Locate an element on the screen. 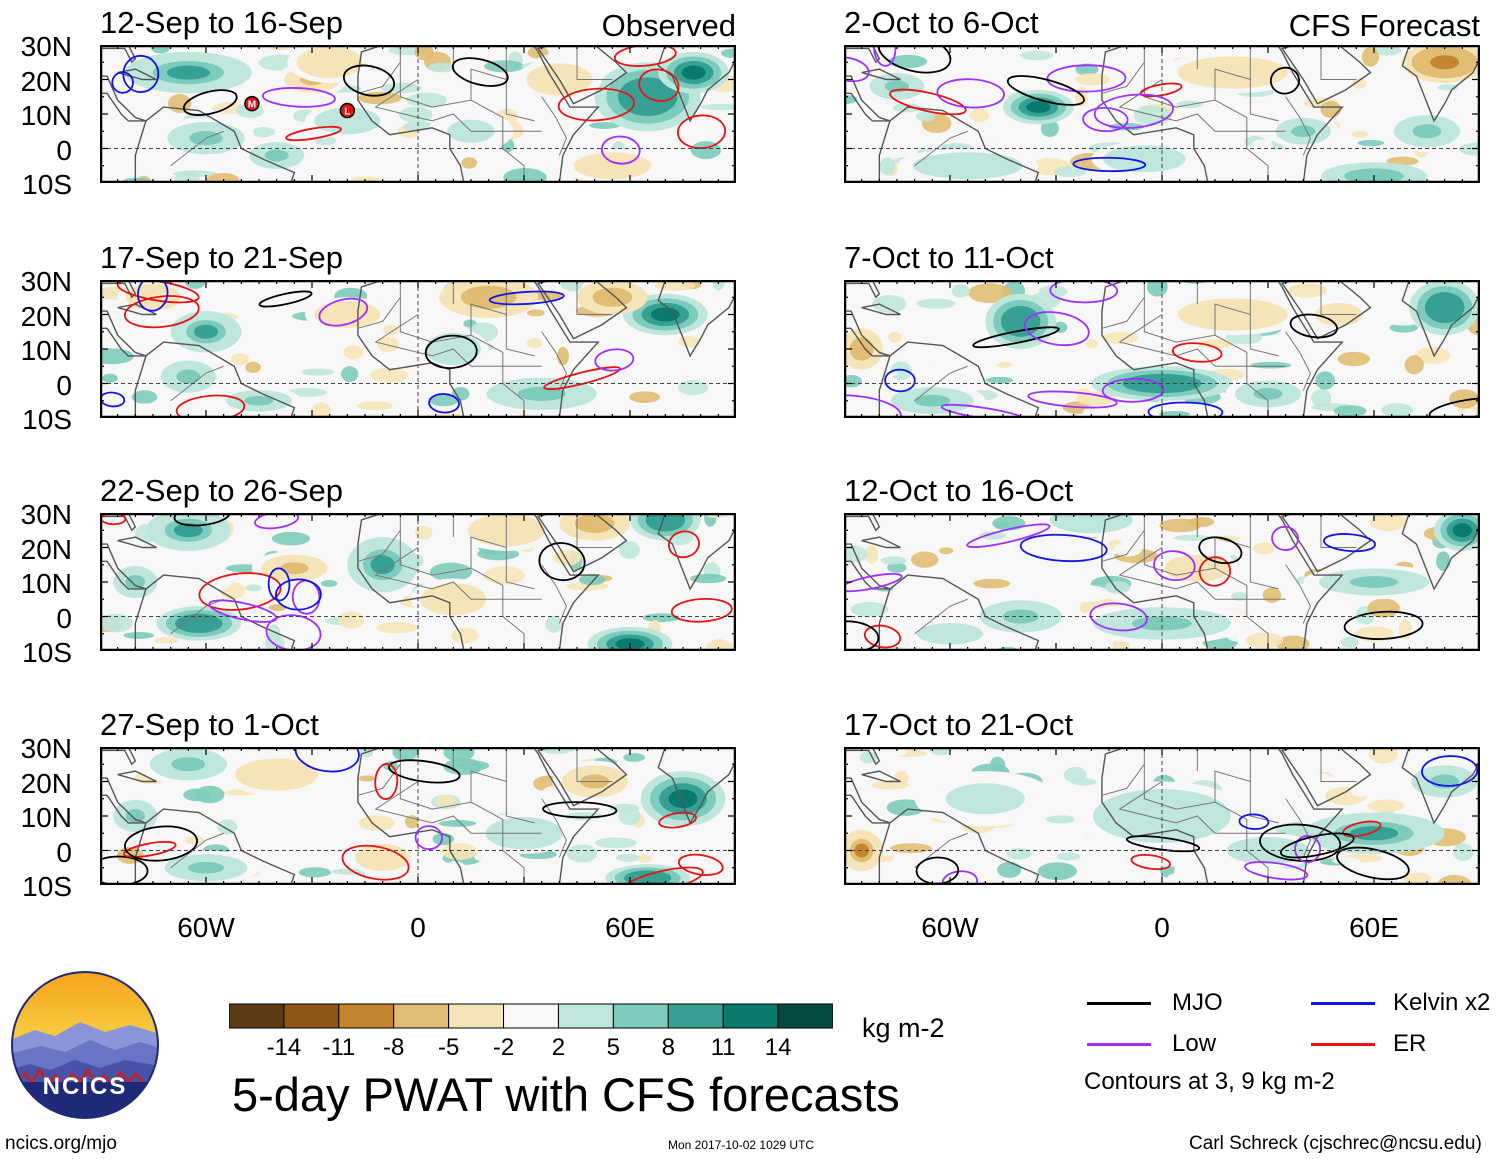  panel-title: 12-Sep to 16-Sep is located at coordinates (222, 22).